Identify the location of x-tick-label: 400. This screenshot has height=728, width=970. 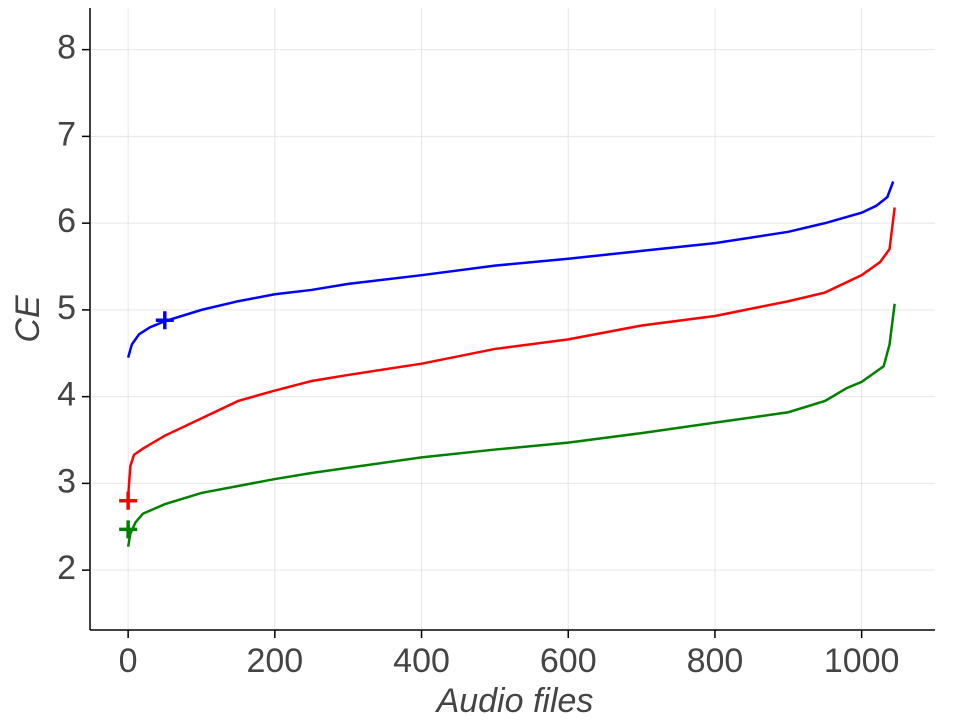
(421, 661).